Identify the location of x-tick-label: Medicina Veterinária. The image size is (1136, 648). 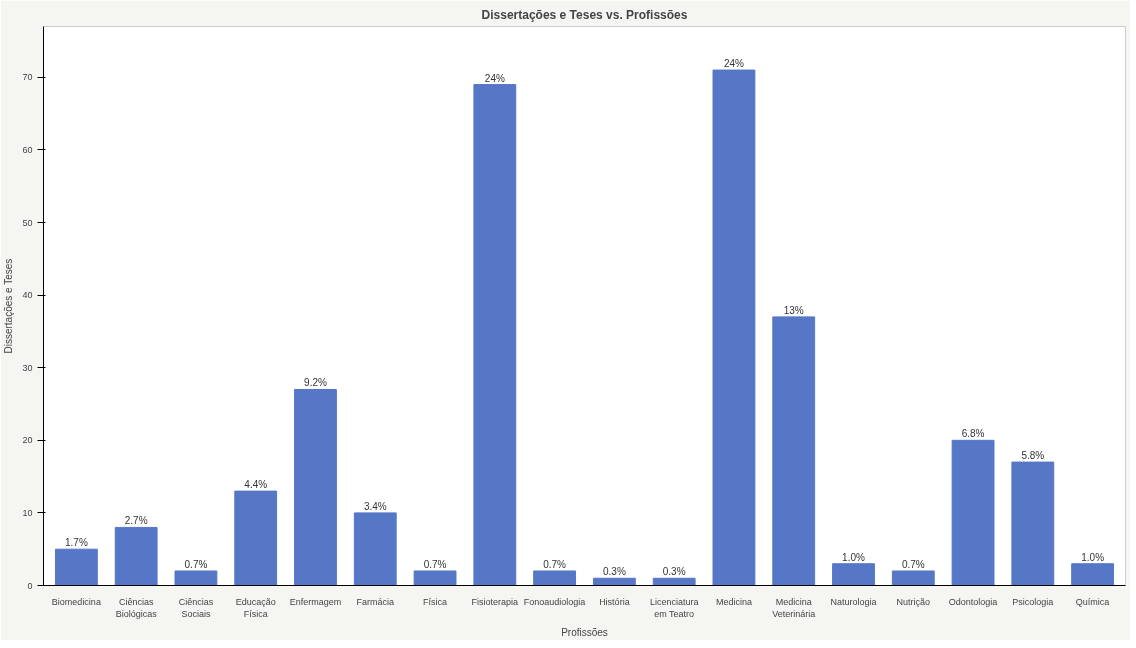
(794, 607).